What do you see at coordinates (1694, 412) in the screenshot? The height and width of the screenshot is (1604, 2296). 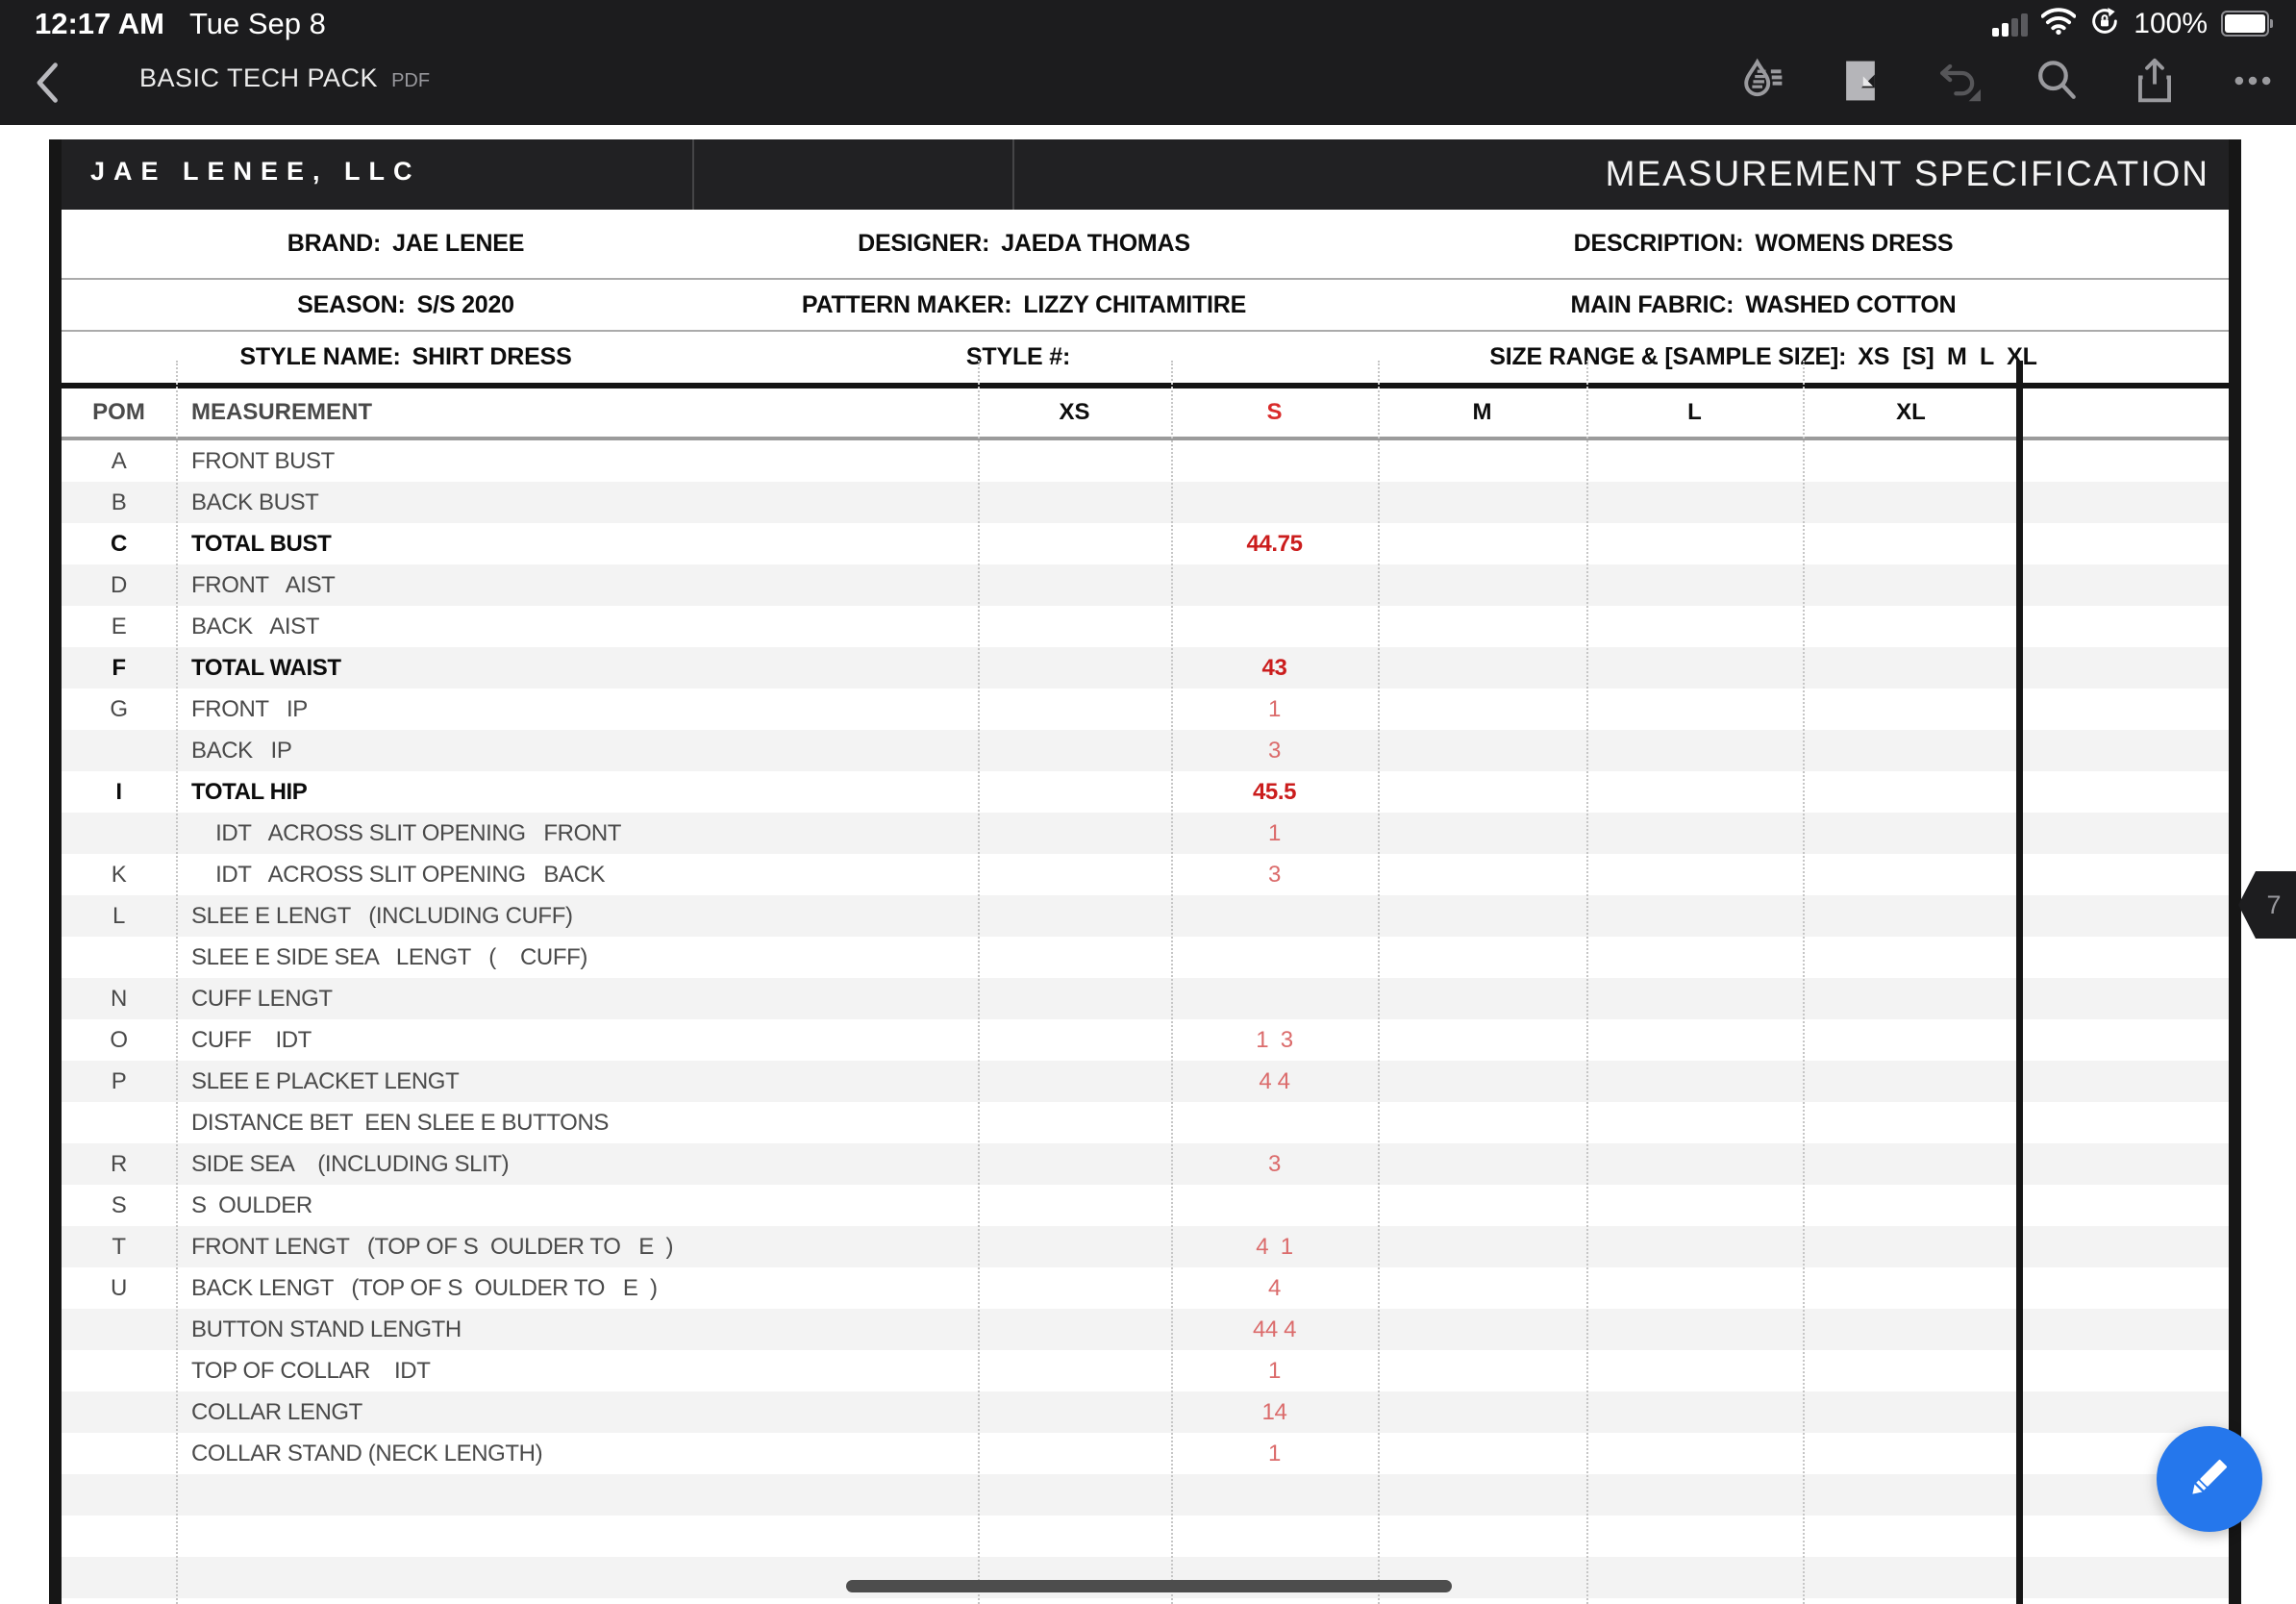 I see `header-size-l: L` at bounding box center [1694, 412].